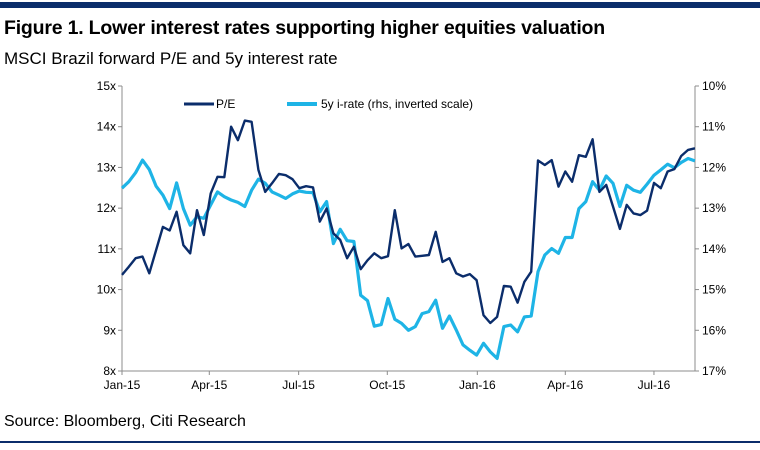 This screenshot has height=450, width=760. What do you see at coordinates (387, 385) in the screenshot?
I see `x-tick-label: Oct-15` at bounding box center [387, 385].